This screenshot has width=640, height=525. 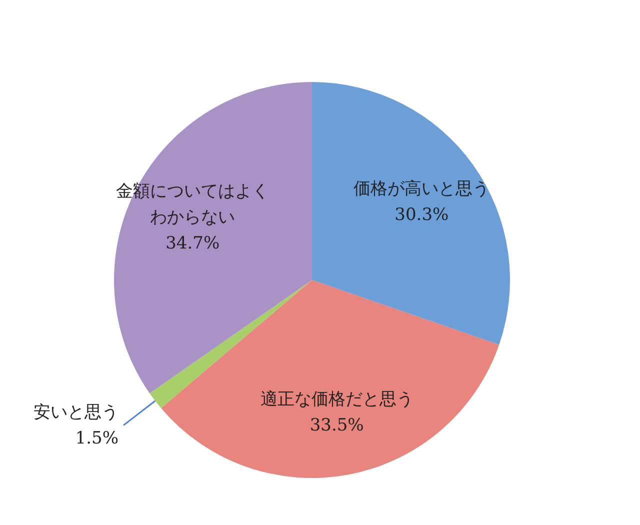 What do you see at coordinates (193, 244) in the screenshot?
I see `data-label: 34.7%` at bounding box center [193, 244].